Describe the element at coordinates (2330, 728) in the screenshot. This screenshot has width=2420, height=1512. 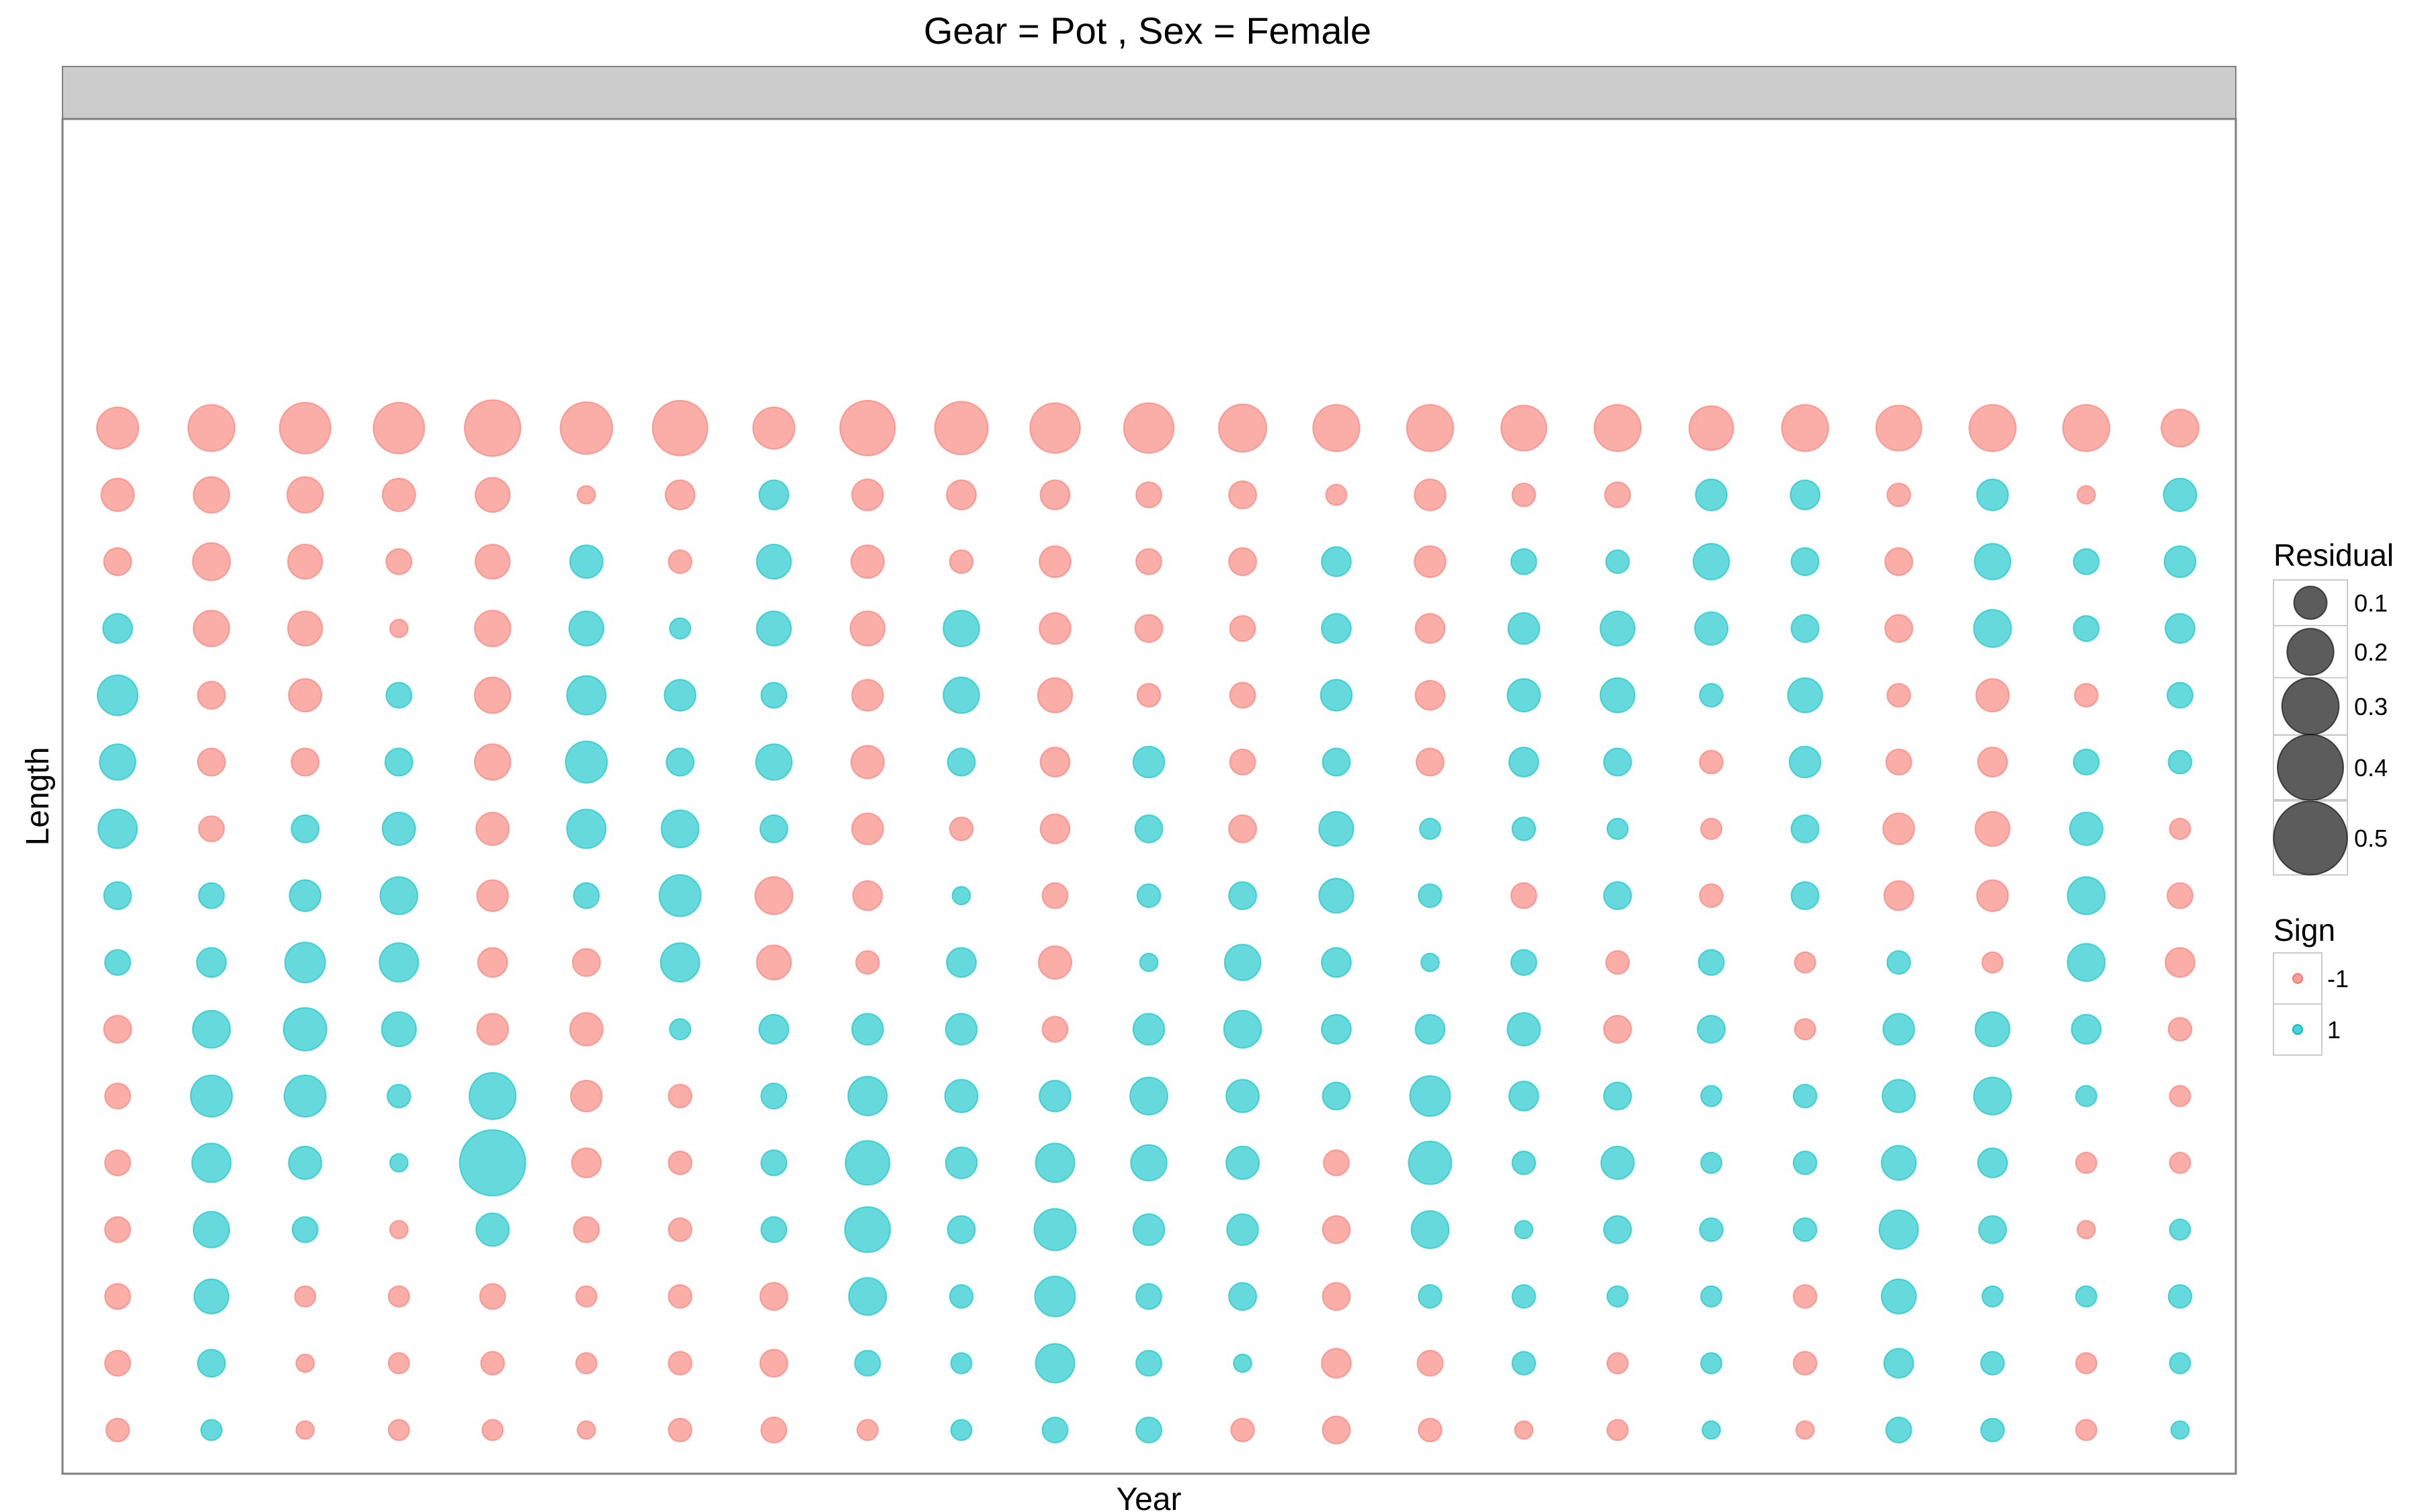
I see `legend-size-keys: 0.1 0.2 0.3 0.4 0.5` at that location.